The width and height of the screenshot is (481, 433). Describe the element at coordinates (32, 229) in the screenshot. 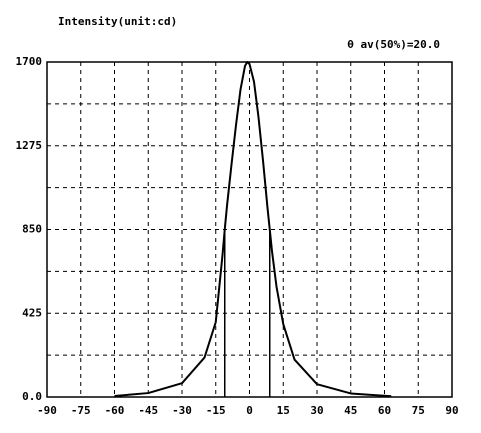

I see `y-tick-label: 850` at that location.